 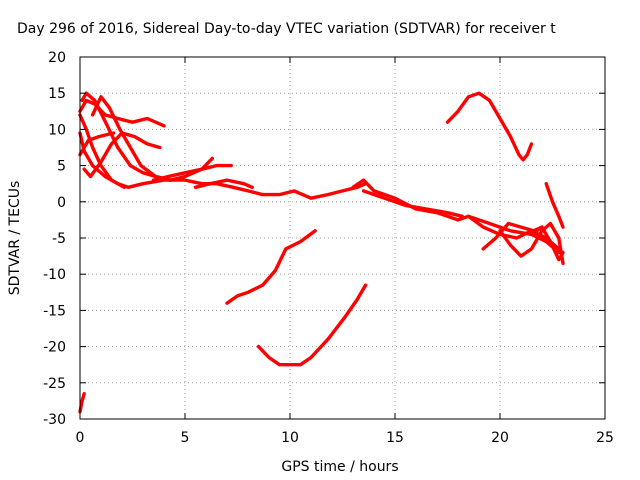 What do you see at coordinates (57, 94) in the screenshot?
I see `y-tick-label: 15` at bounding box center [57, 94].